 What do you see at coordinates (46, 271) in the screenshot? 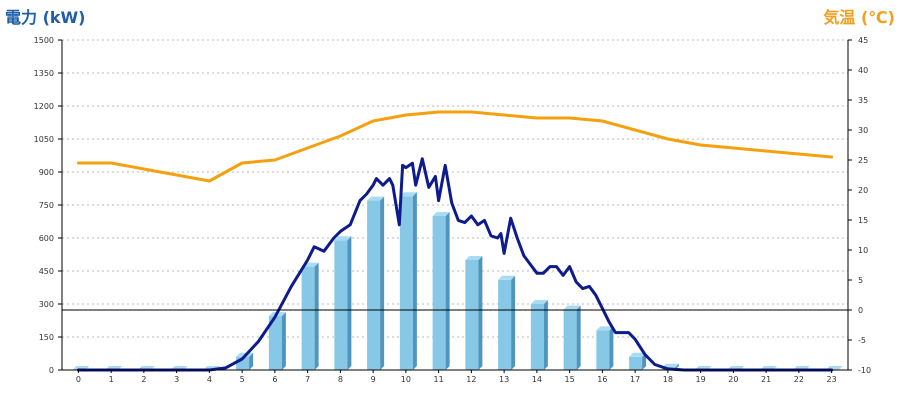
I see `left-tick-label: 450` at bounding box center [46, 271].